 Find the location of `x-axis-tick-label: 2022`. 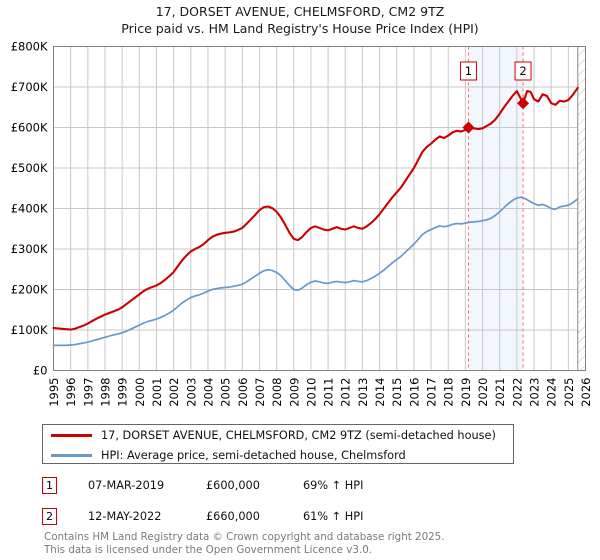

x-axis-tick-label: 2022 is located at coordinates (517, 392).